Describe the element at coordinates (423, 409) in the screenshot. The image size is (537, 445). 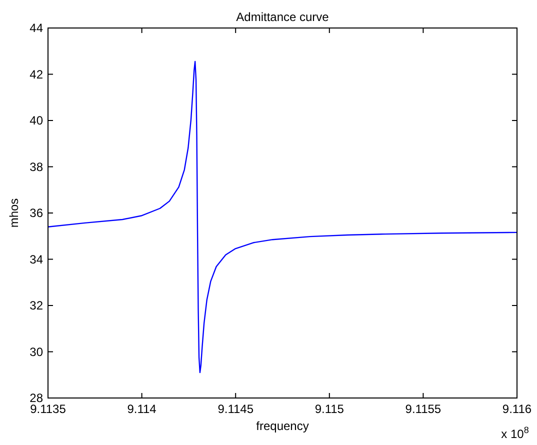
I see `x-tick-label: 9.1155` at that location.